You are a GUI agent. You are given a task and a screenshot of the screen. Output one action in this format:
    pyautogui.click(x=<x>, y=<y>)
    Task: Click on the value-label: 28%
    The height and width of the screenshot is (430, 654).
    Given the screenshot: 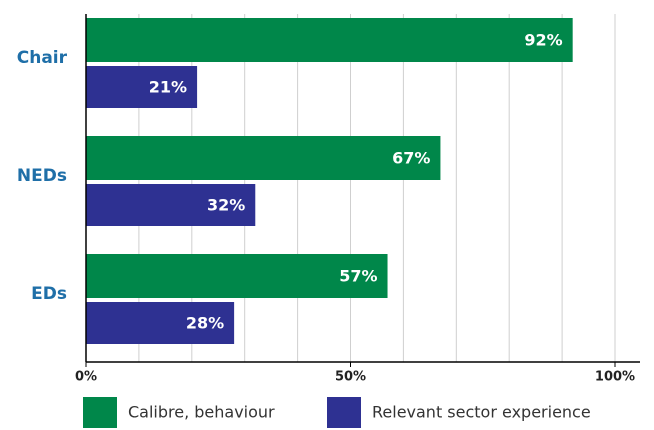 What is the action you would take?
    pyautogui.click(x=205, y=323)
    